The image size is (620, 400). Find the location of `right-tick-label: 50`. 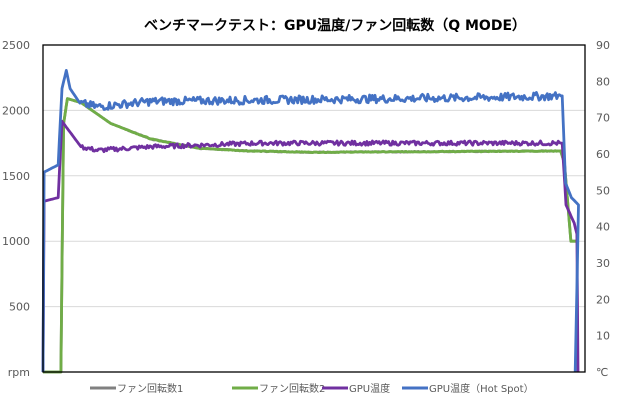

right-tick-label: 50 is located at coordinates (603, 190).